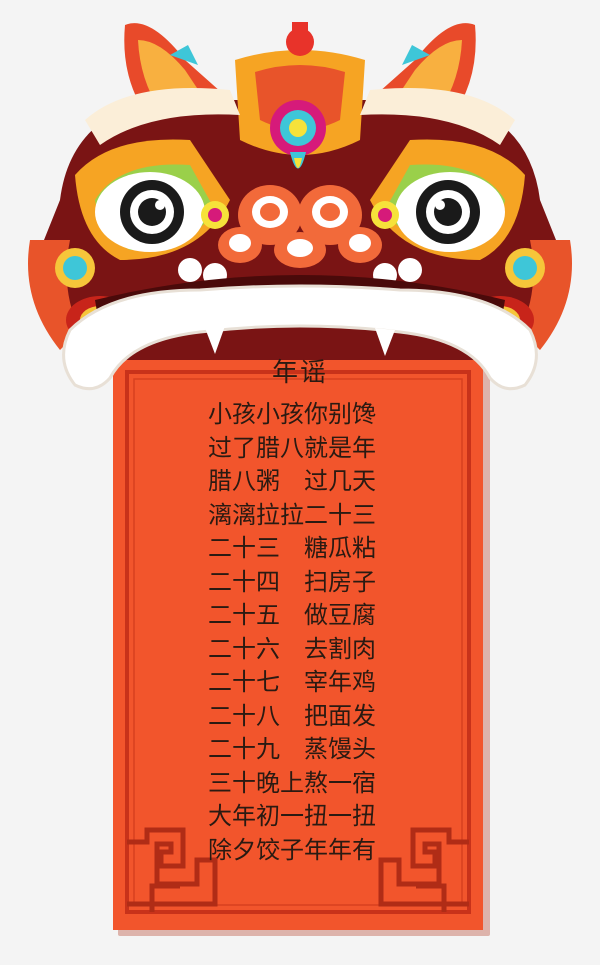 The height and width of the screenshot is (965, 600). Describe the element at coordinates (150, 212) in the screenshot. I see `lion-left-eye` at that location.